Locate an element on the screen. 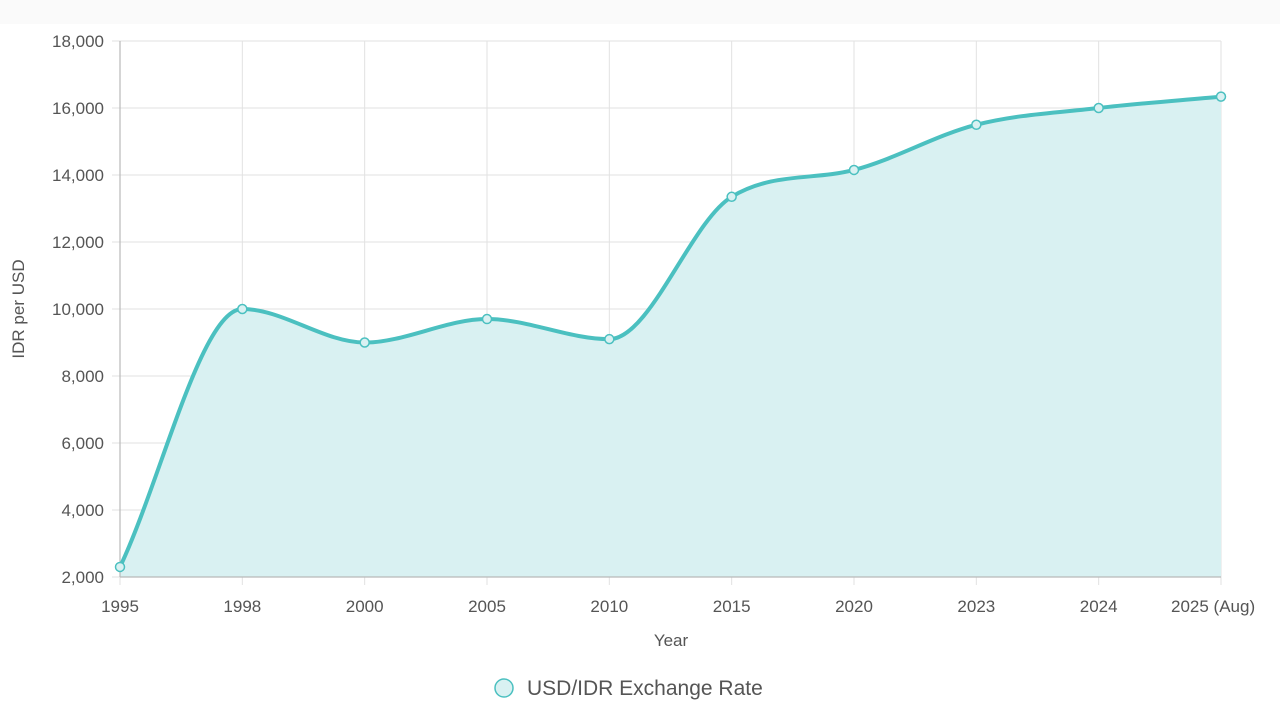 Image resolution: width=1280 pixels, height=707 pixels. y-tick-label: 4,000 is located at coordinates (82, 510).